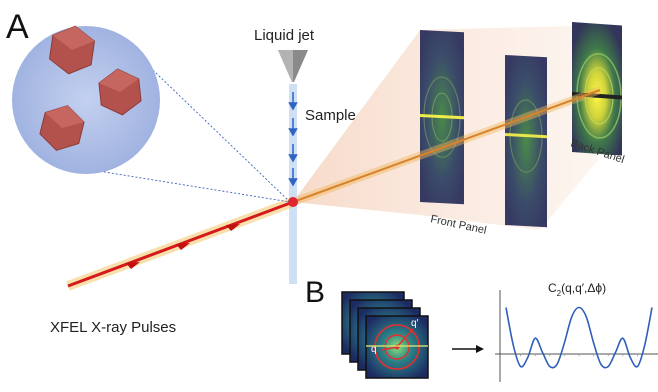  Describe the element at coordinates (526, 141) in the screenshot. I see `middle-panel` at that location.